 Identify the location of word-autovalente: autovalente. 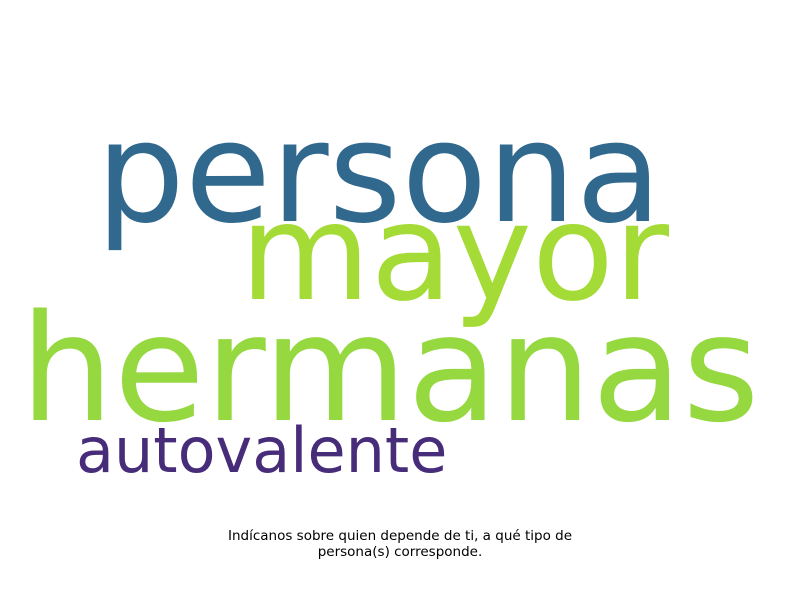
(262, 450).